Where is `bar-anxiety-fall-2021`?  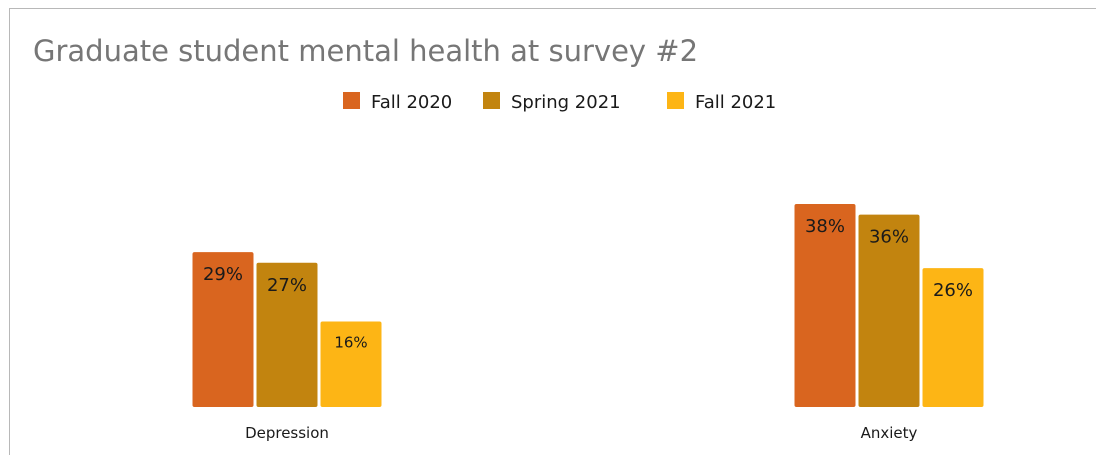 bar-anxiety-fall-2021 is located at coordinates (953, 337).